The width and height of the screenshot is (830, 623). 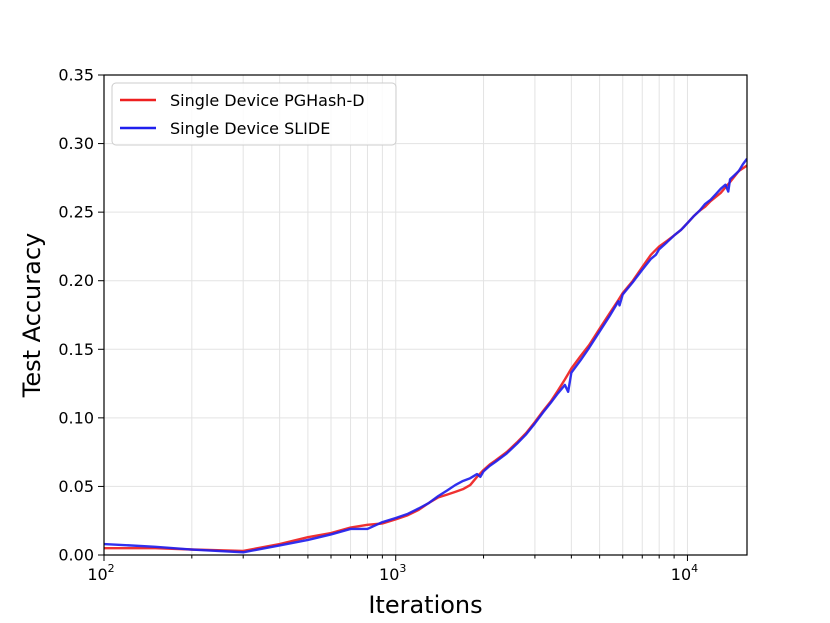 I want to click on legend-box, so click(x=254, y=114).